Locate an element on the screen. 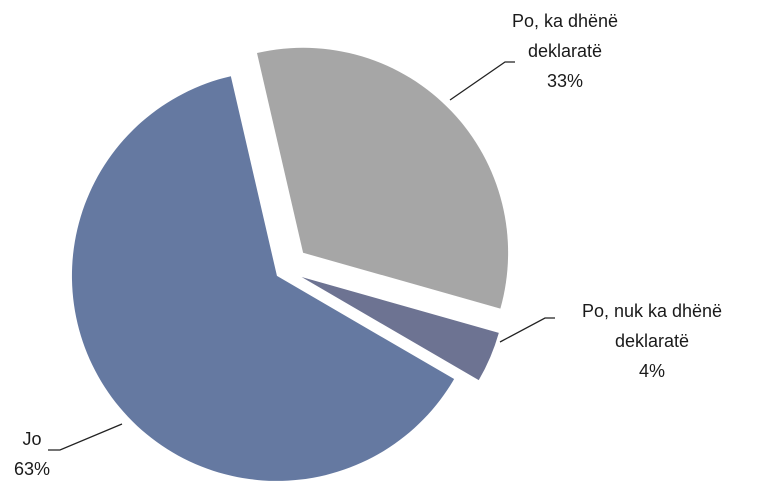 This screenshot has height=495, width=762. value-label: 33% is located at coordinates (565, 81).